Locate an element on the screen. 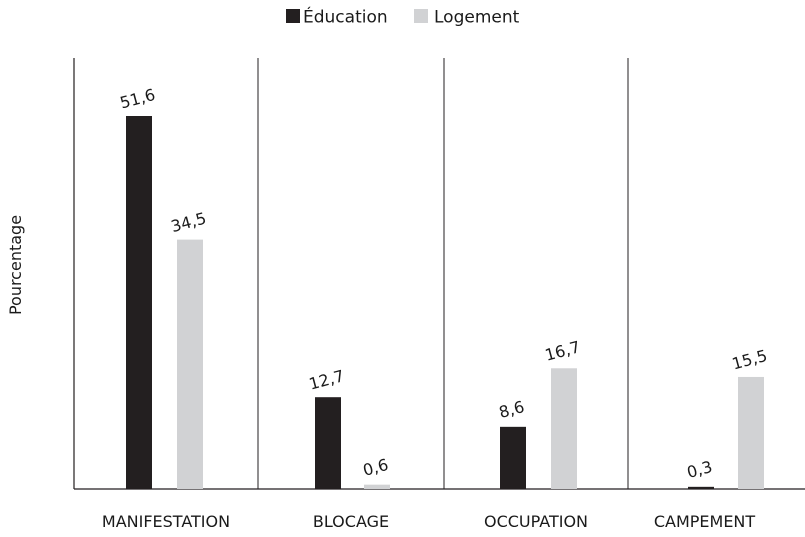 Image resolution: width=805 pixels, height=537 pixels. x-tick-label-blocage: BLOCAGE is located at coordinates (351, 521).